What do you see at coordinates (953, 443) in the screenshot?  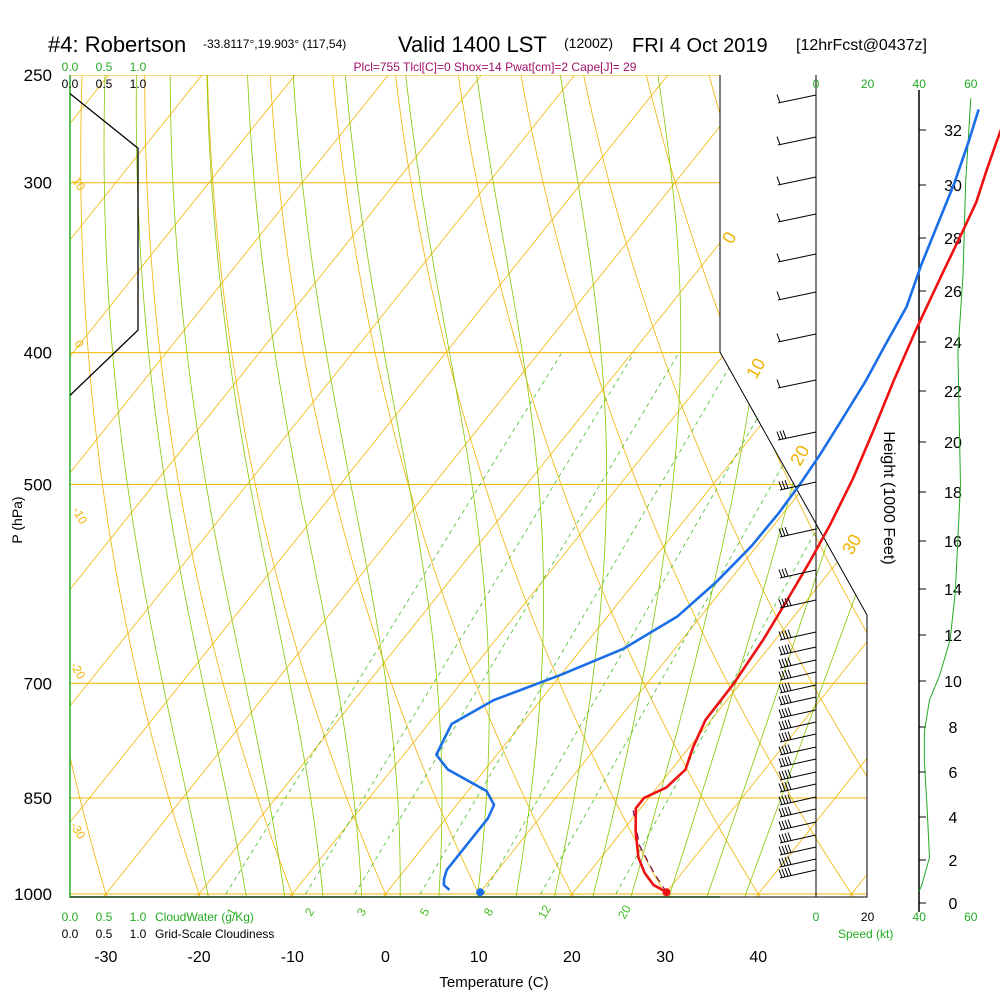 I see `height-tick: 20` at bounding box center [953, 443].